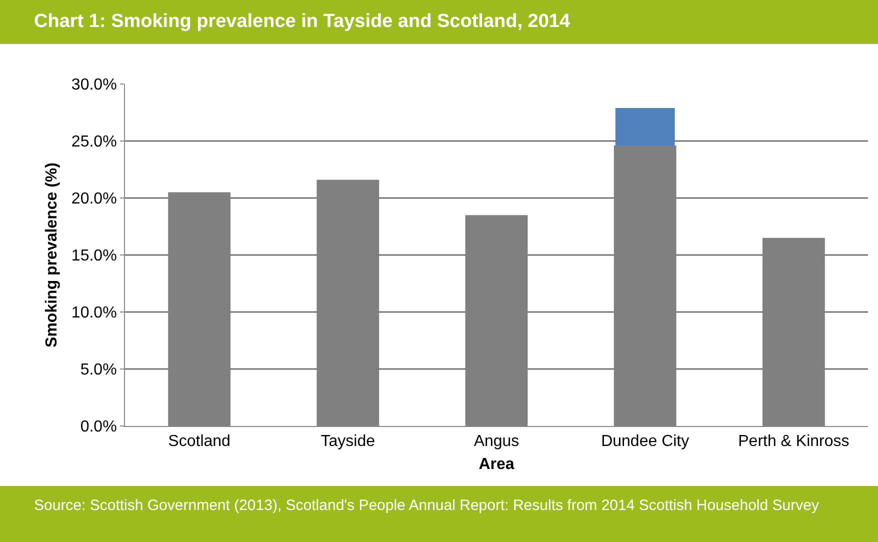 The image size is (878, 542). I want to click on source-note: Source: Scottish Government (2013), Scotland's People Annual Report: Results from 2014 Scottish Household Survey, so click(439, 514).